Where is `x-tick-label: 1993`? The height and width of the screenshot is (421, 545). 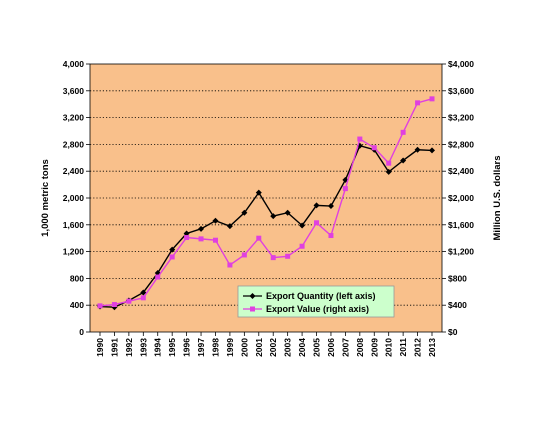 x-tick-label: 1993 is located at coordinates (143, 347).